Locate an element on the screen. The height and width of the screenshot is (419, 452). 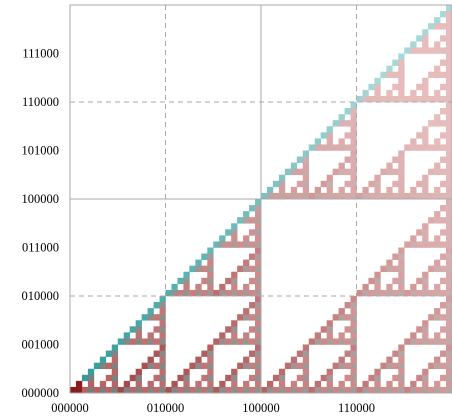
x-tick-label: 100000 is located at coordinates (261, 408).